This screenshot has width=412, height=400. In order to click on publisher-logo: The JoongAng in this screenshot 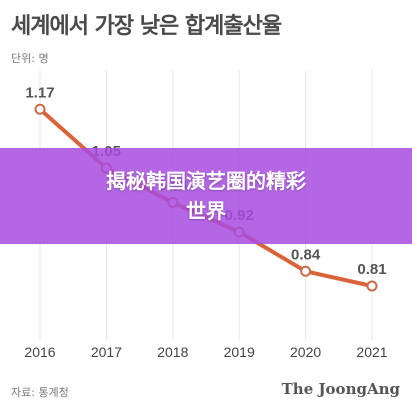, I will do `click(340, 389)`.